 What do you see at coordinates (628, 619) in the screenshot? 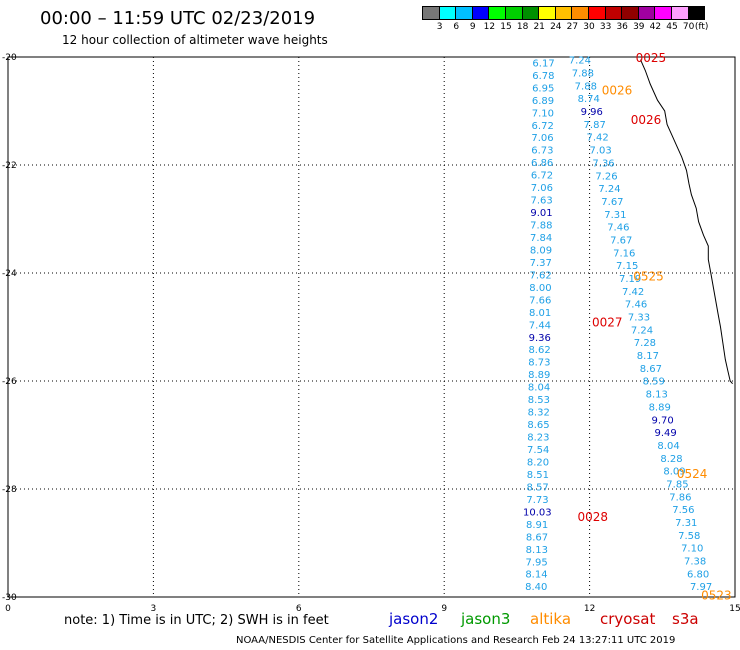
I see `legend-cryosat: cryosat` at bounding box center [628, 619].